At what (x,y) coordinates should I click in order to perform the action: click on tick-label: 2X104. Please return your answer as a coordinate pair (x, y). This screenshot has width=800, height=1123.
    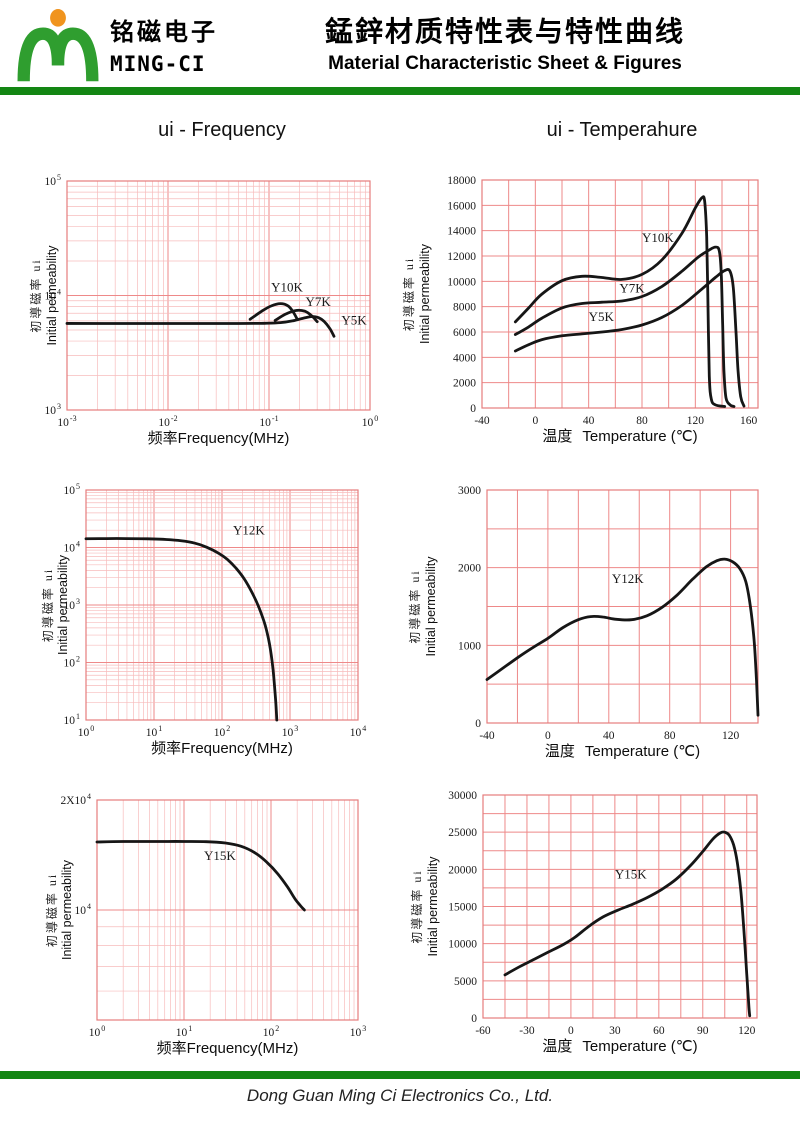
    Looking at the image, I should click on (75, 799).